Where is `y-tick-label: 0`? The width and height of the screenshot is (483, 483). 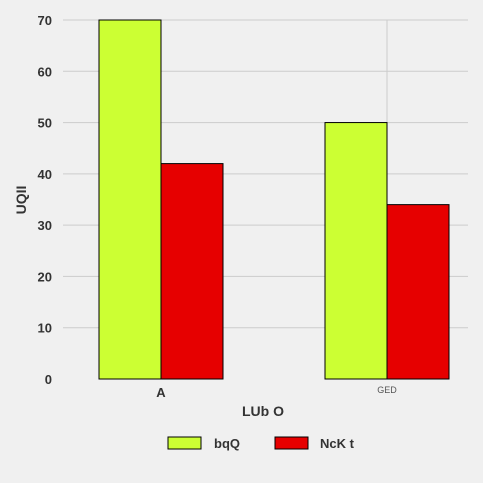 y-tick-label: 0 is located at coordinates (48, 379).